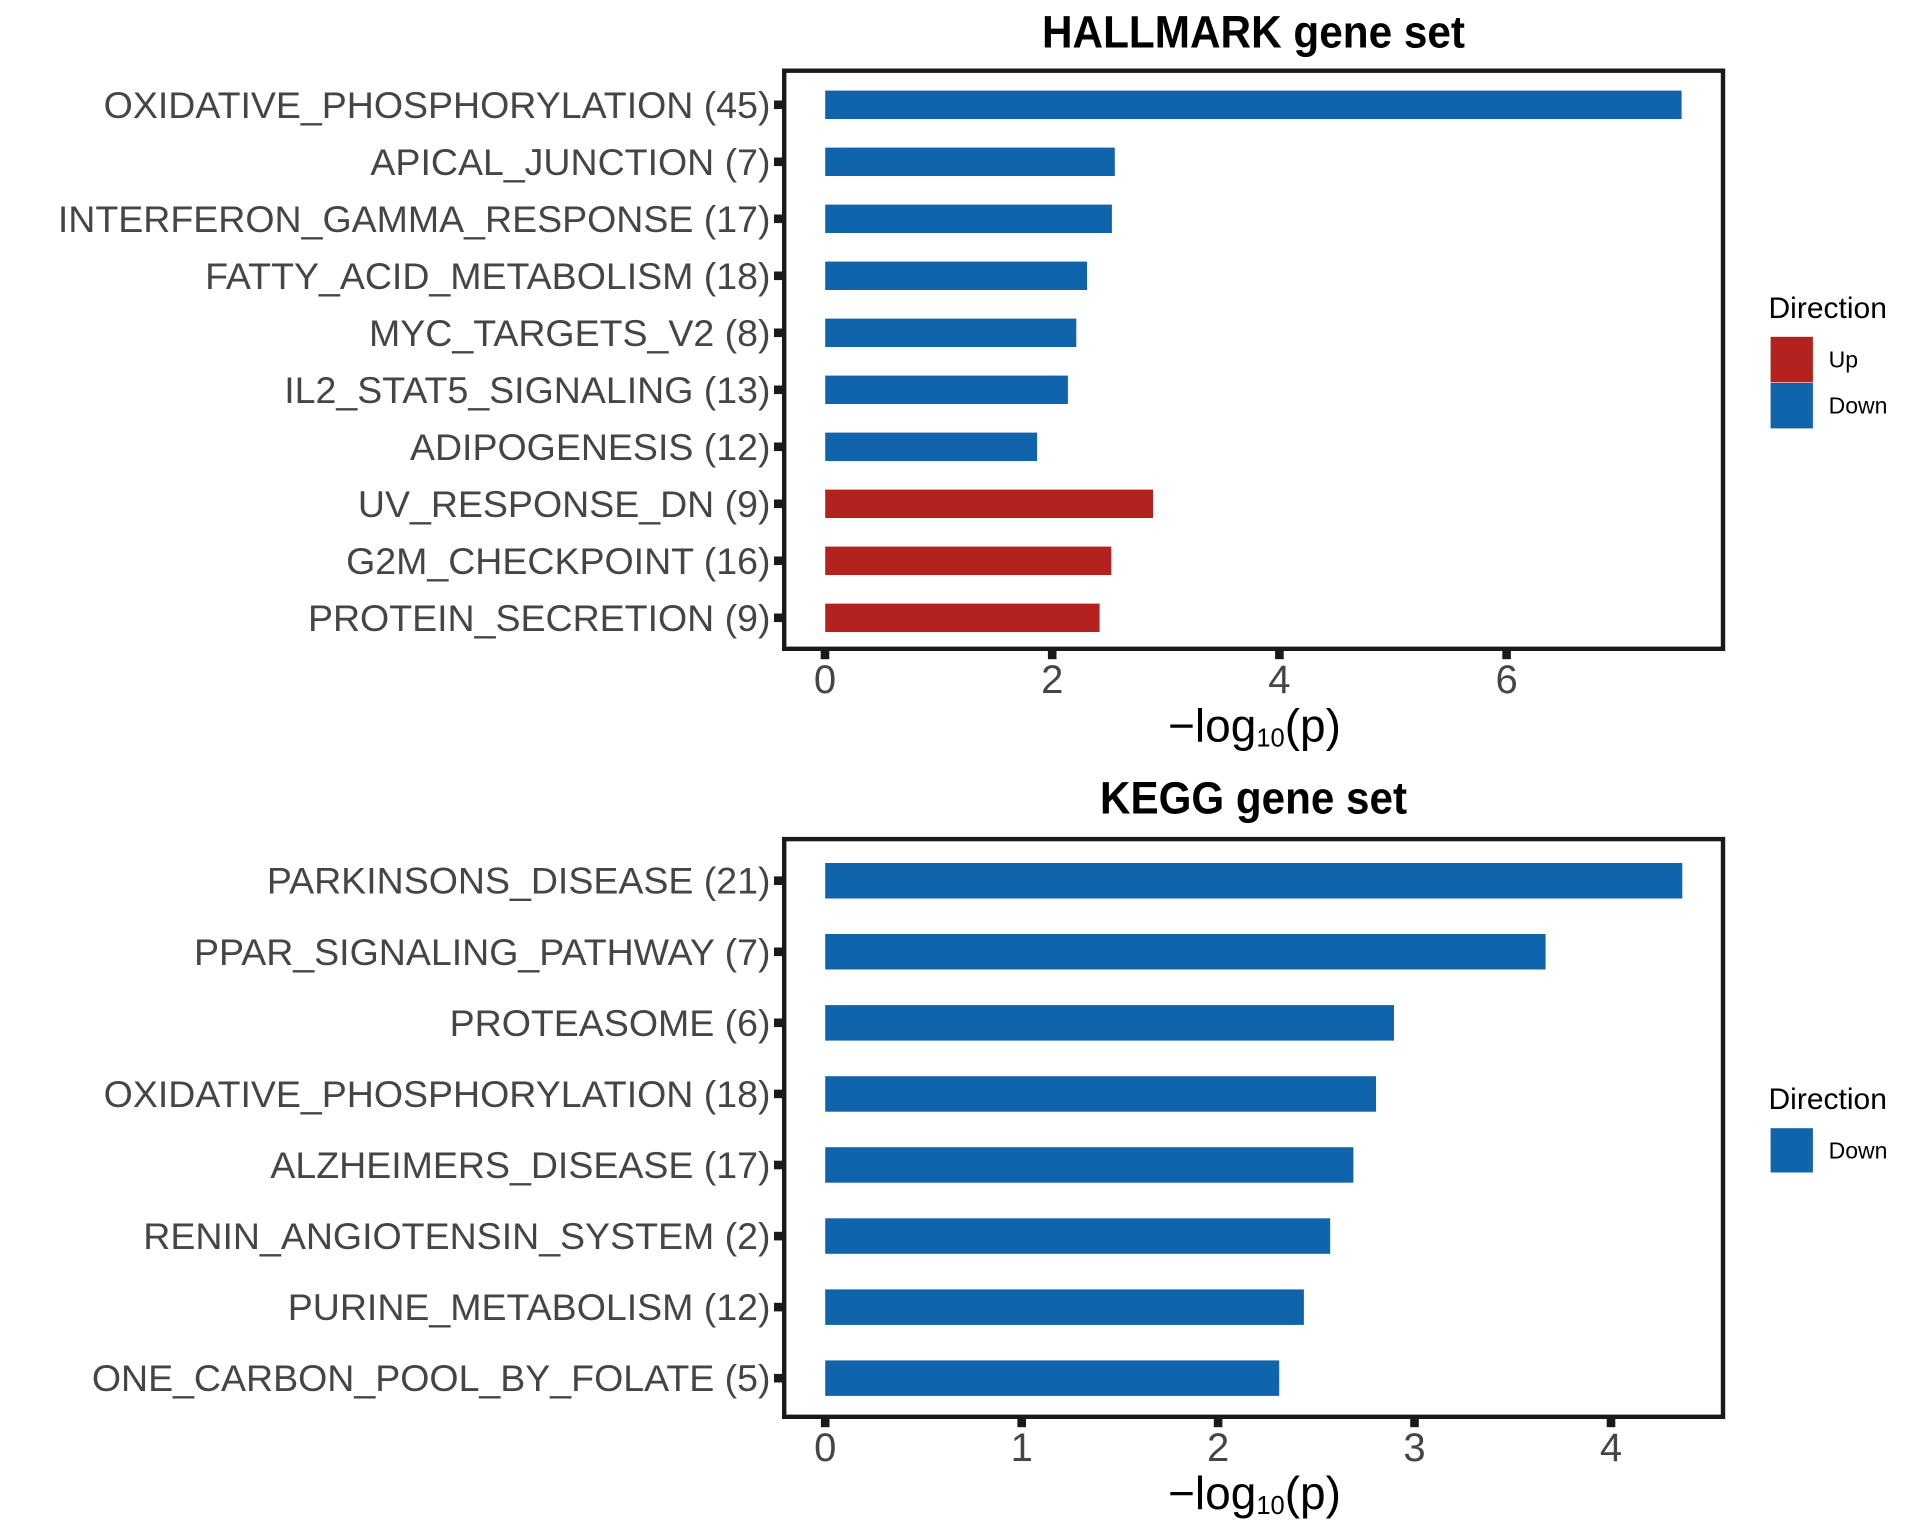  Describe the element at coordinates (527, 390) in the screenshot. I see `svg-text: IL2_STAT5_SIGNALING (13)` at that location.